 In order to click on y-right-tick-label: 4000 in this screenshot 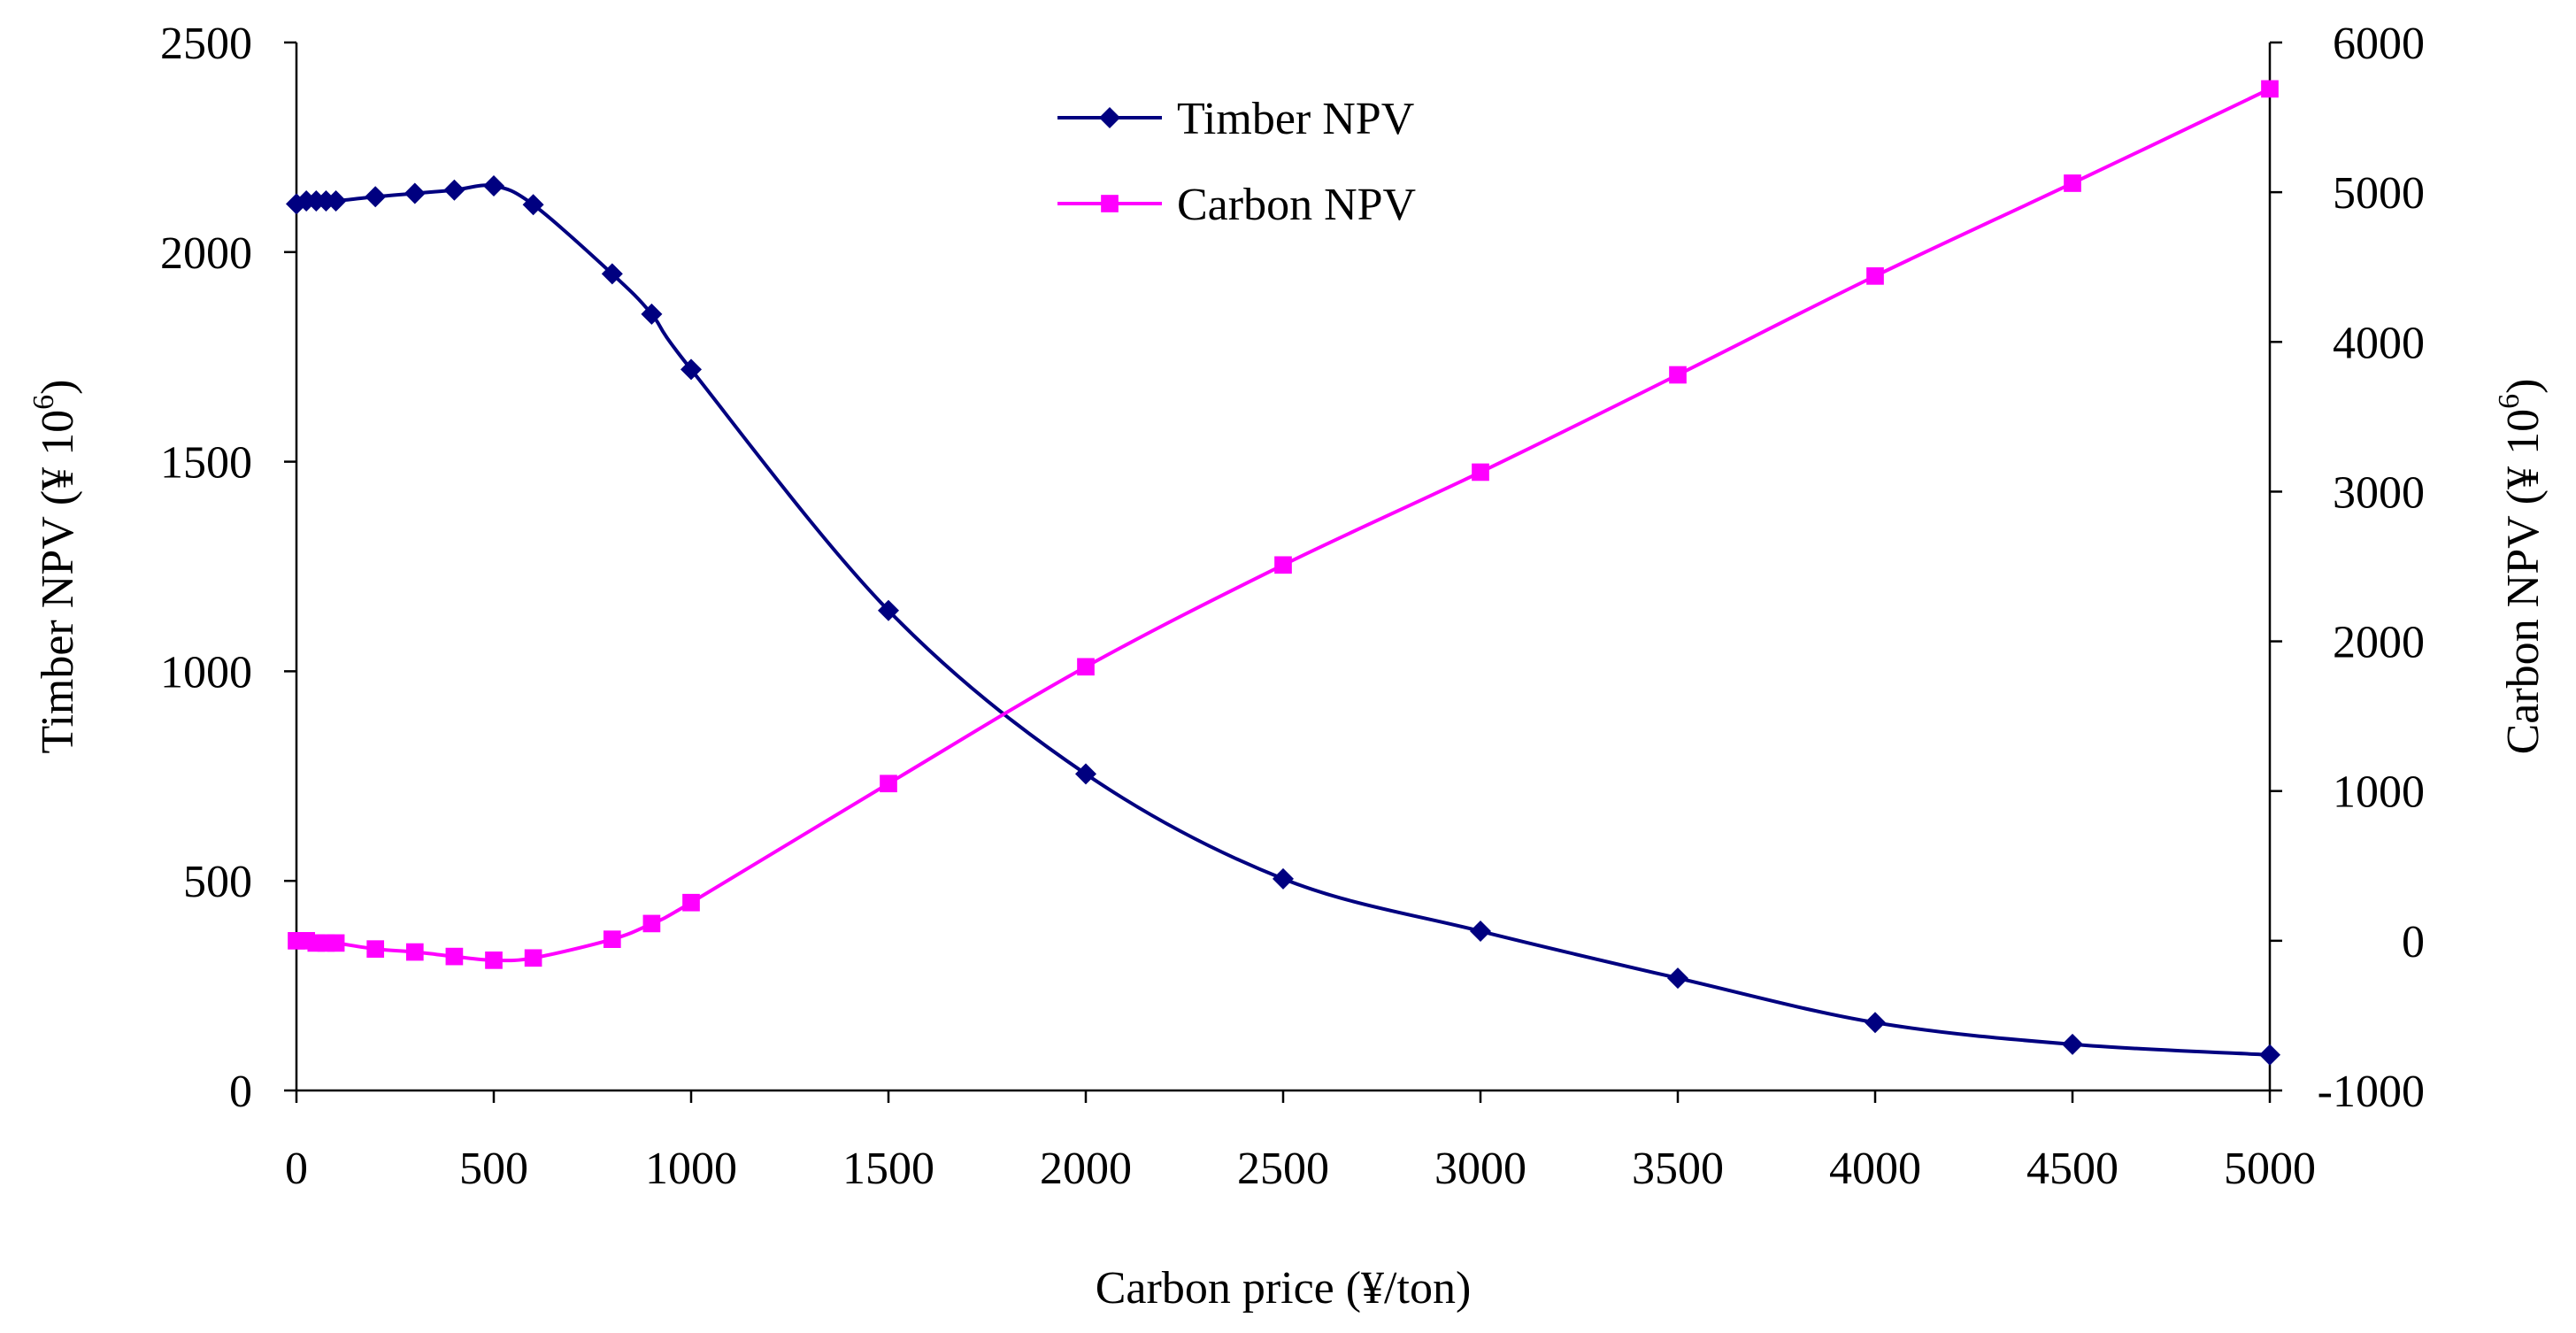, I will do `click(2379, 343)`.